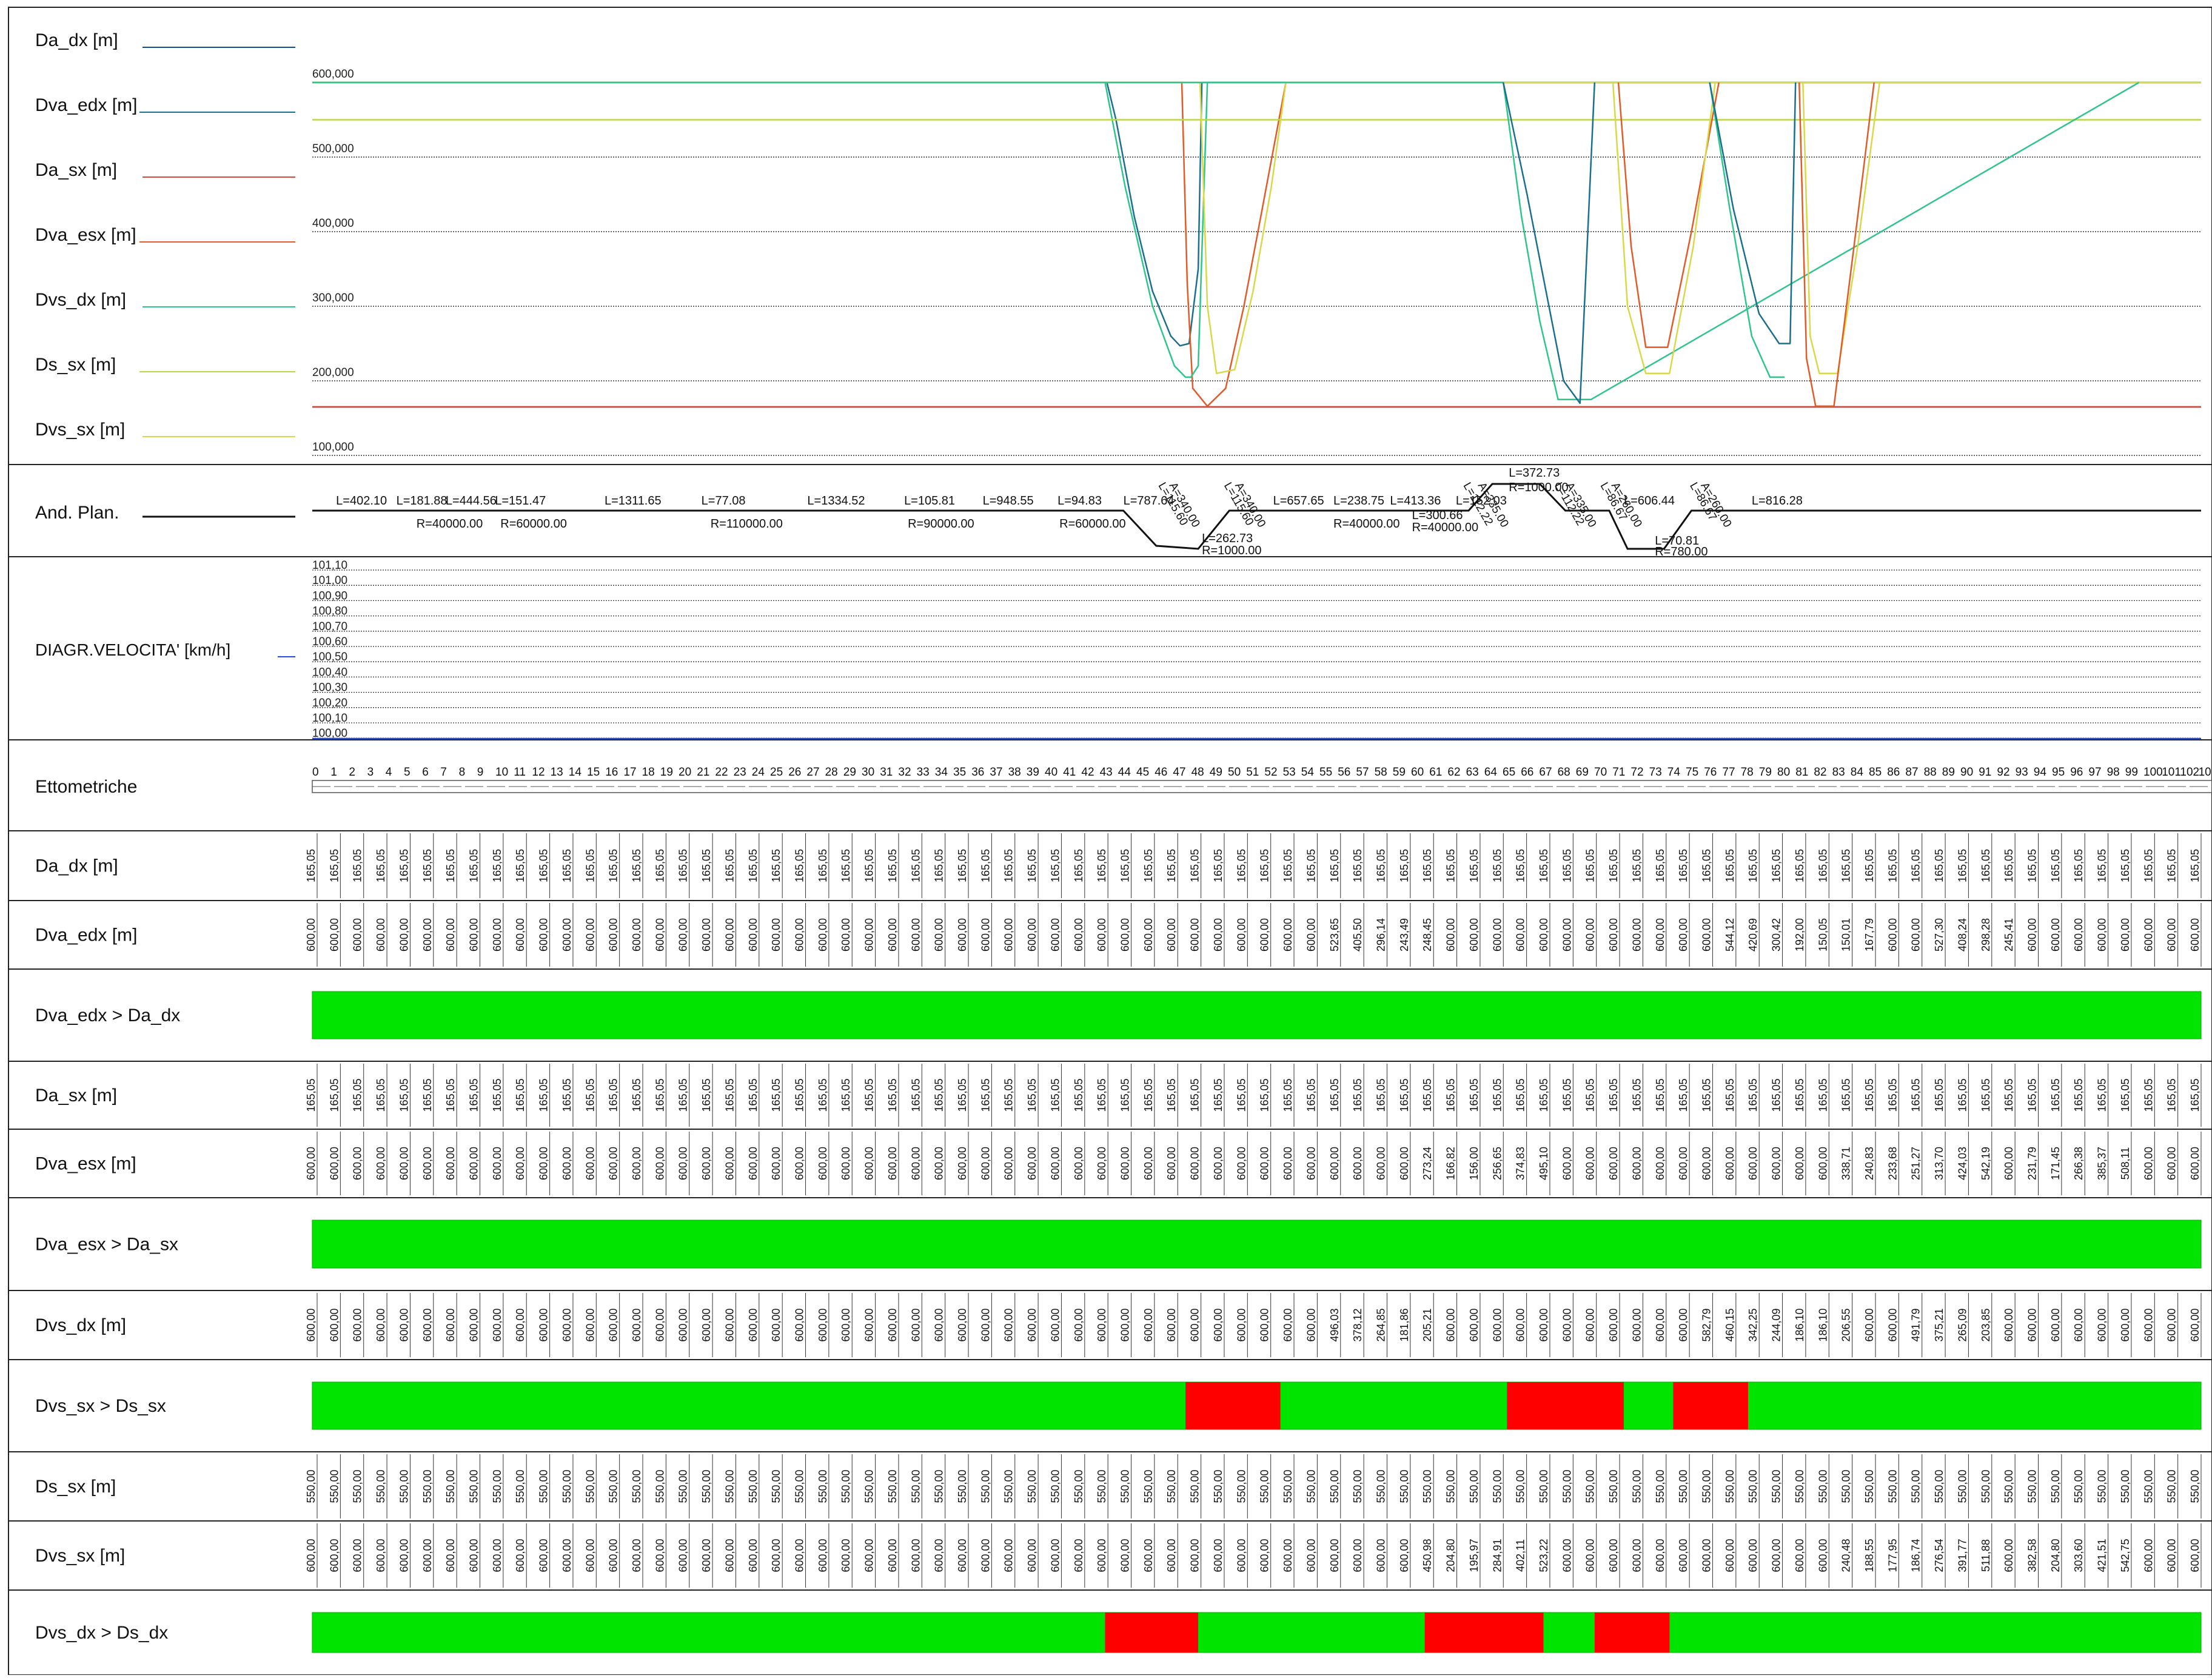 The width and height of the screenshot is (2212, 1678). What do you see at coordinates (1730, 1324) in the screenshot?
I see `row-value: 460,15` at bounding box center [1730, 1324].